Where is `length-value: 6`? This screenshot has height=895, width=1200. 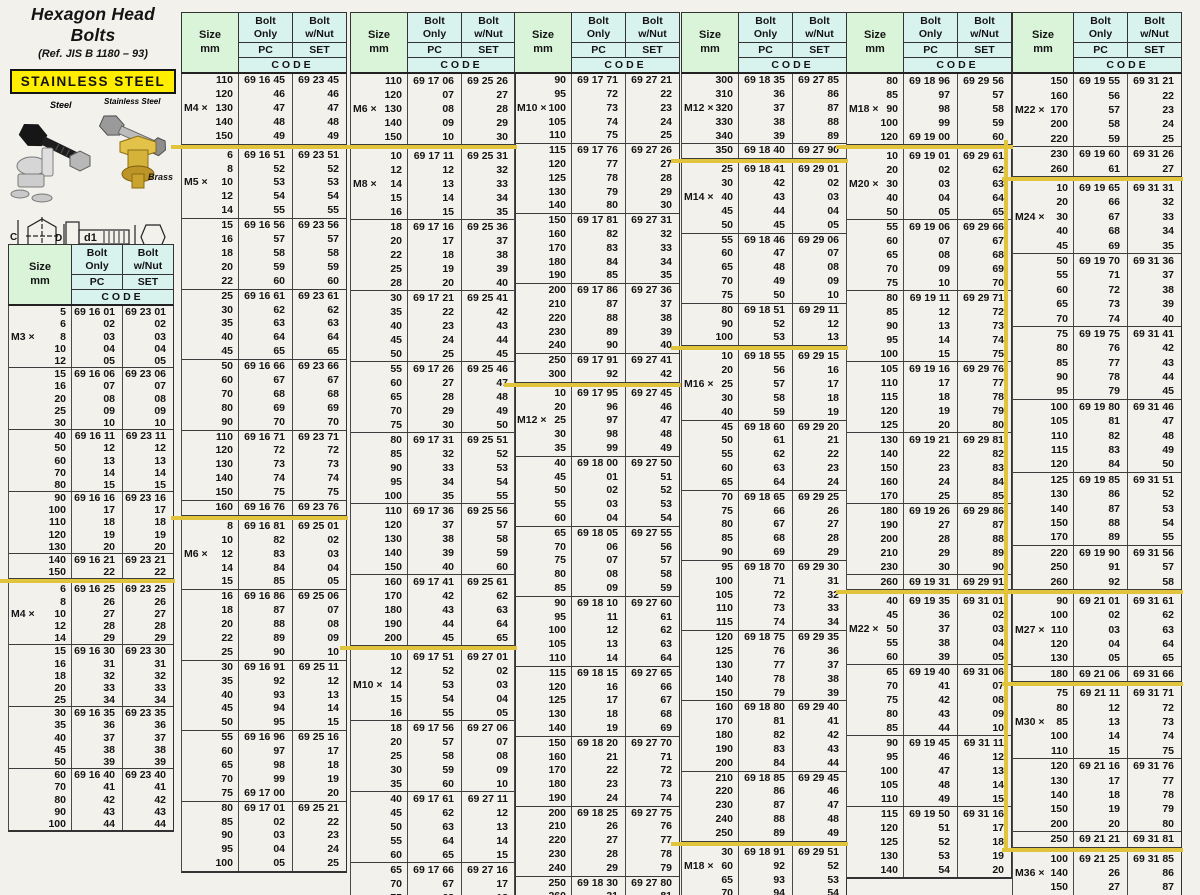 length-value: 6 is located at coordinates (230, 154).